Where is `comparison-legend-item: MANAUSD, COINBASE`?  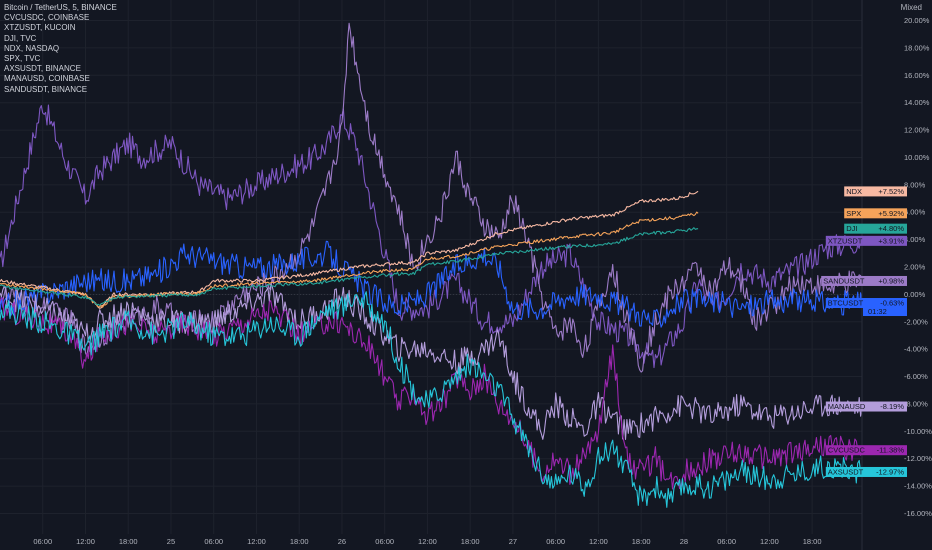 comparison-legend-item: MANAUSD, COINBASE is located at coordinates (47, 79).